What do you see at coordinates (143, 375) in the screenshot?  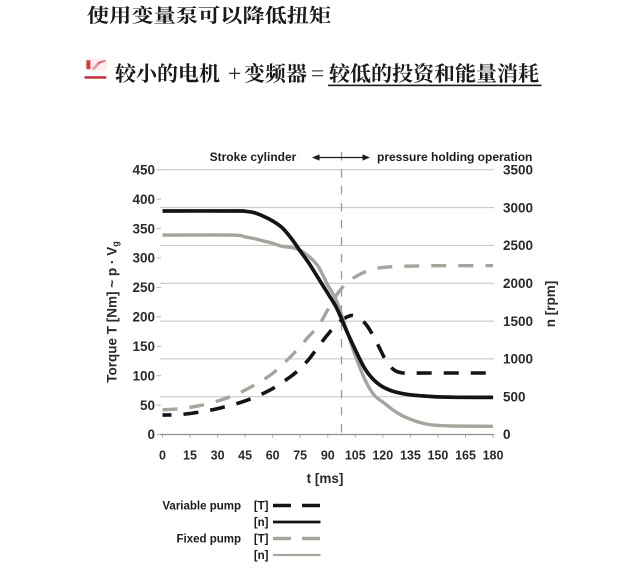 I see `svg-text: 100` at bounding box center [143, 375].